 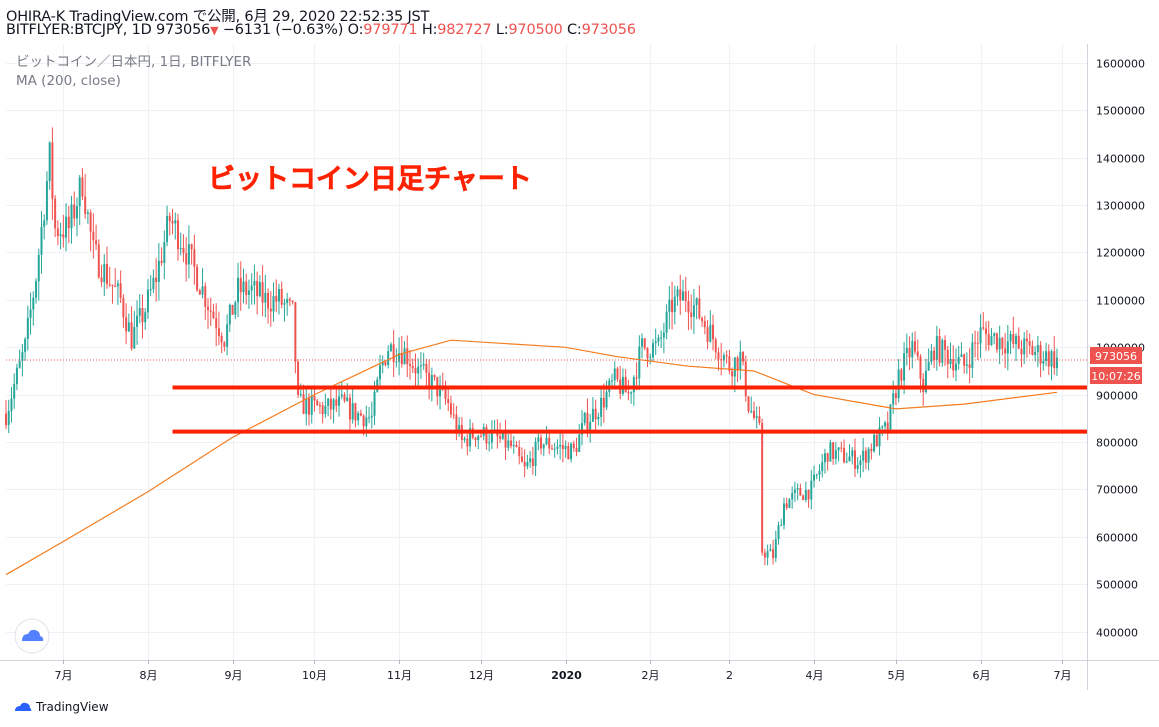 I want to click on countdown-tag-bg, so click(x=1116, y=375).